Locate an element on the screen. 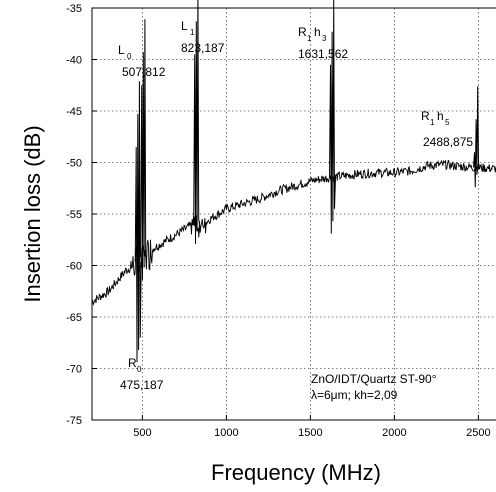 This screenshot has height=492, width=496. peak-label: R 0 475,187 is located at coordinates (142, 374).